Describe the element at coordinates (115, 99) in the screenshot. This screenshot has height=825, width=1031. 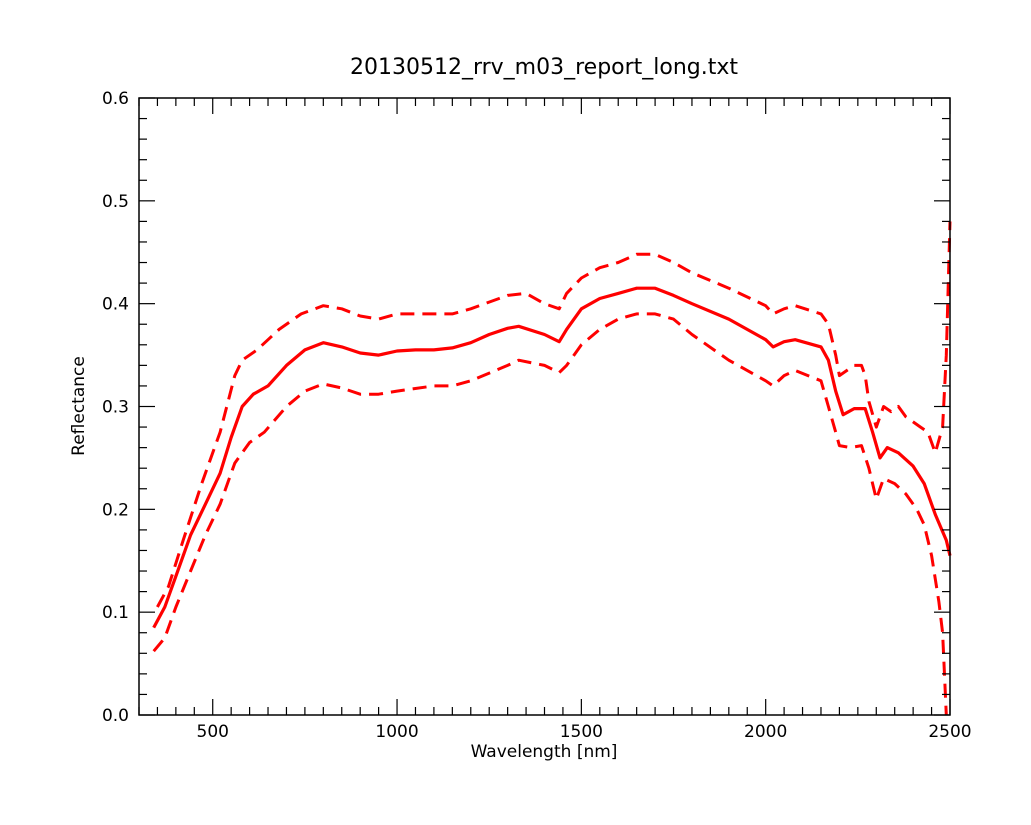
I see `y-tick-label: 0.6` at that location.